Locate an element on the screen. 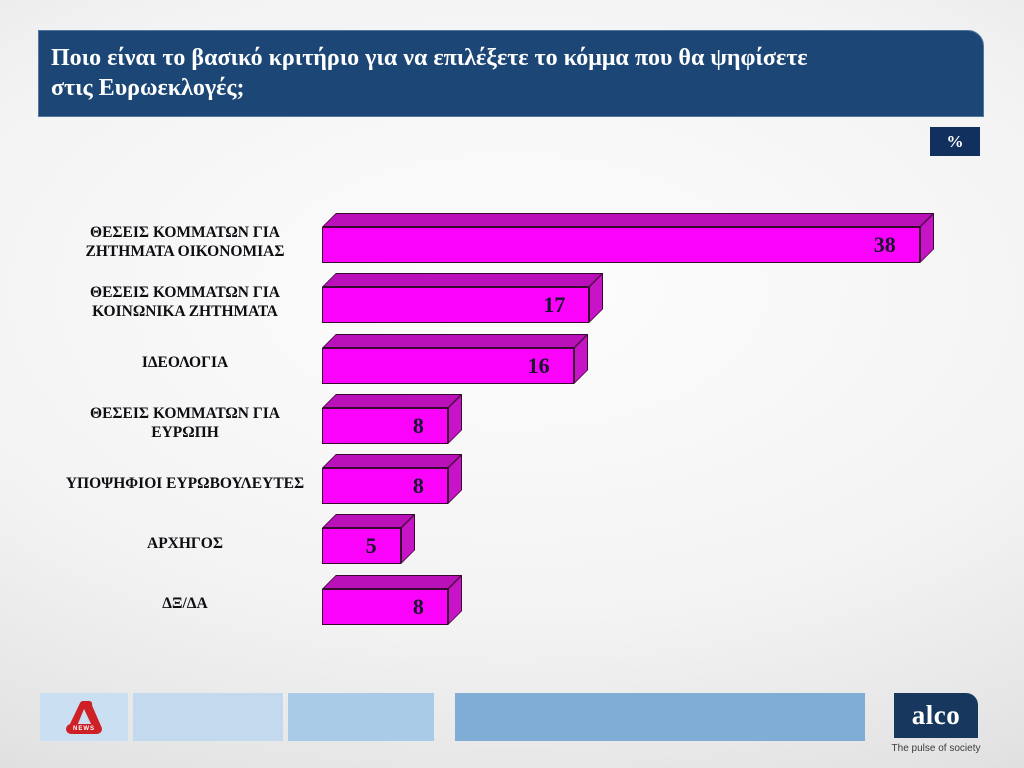 This screenshot has width=1024, height=768. bar-3d: 5 is located at coordinates (656, 539).